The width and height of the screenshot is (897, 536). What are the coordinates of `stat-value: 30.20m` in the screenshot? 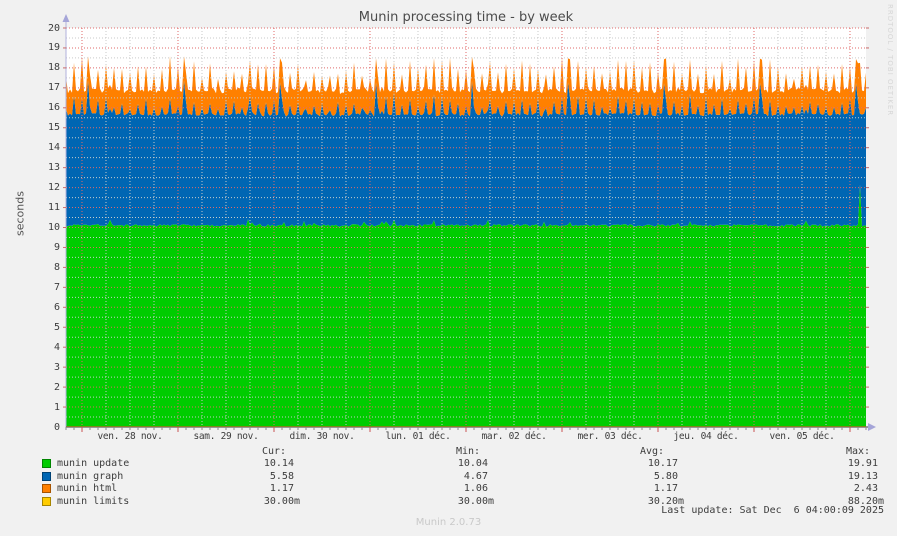 It's located at (665, 501).